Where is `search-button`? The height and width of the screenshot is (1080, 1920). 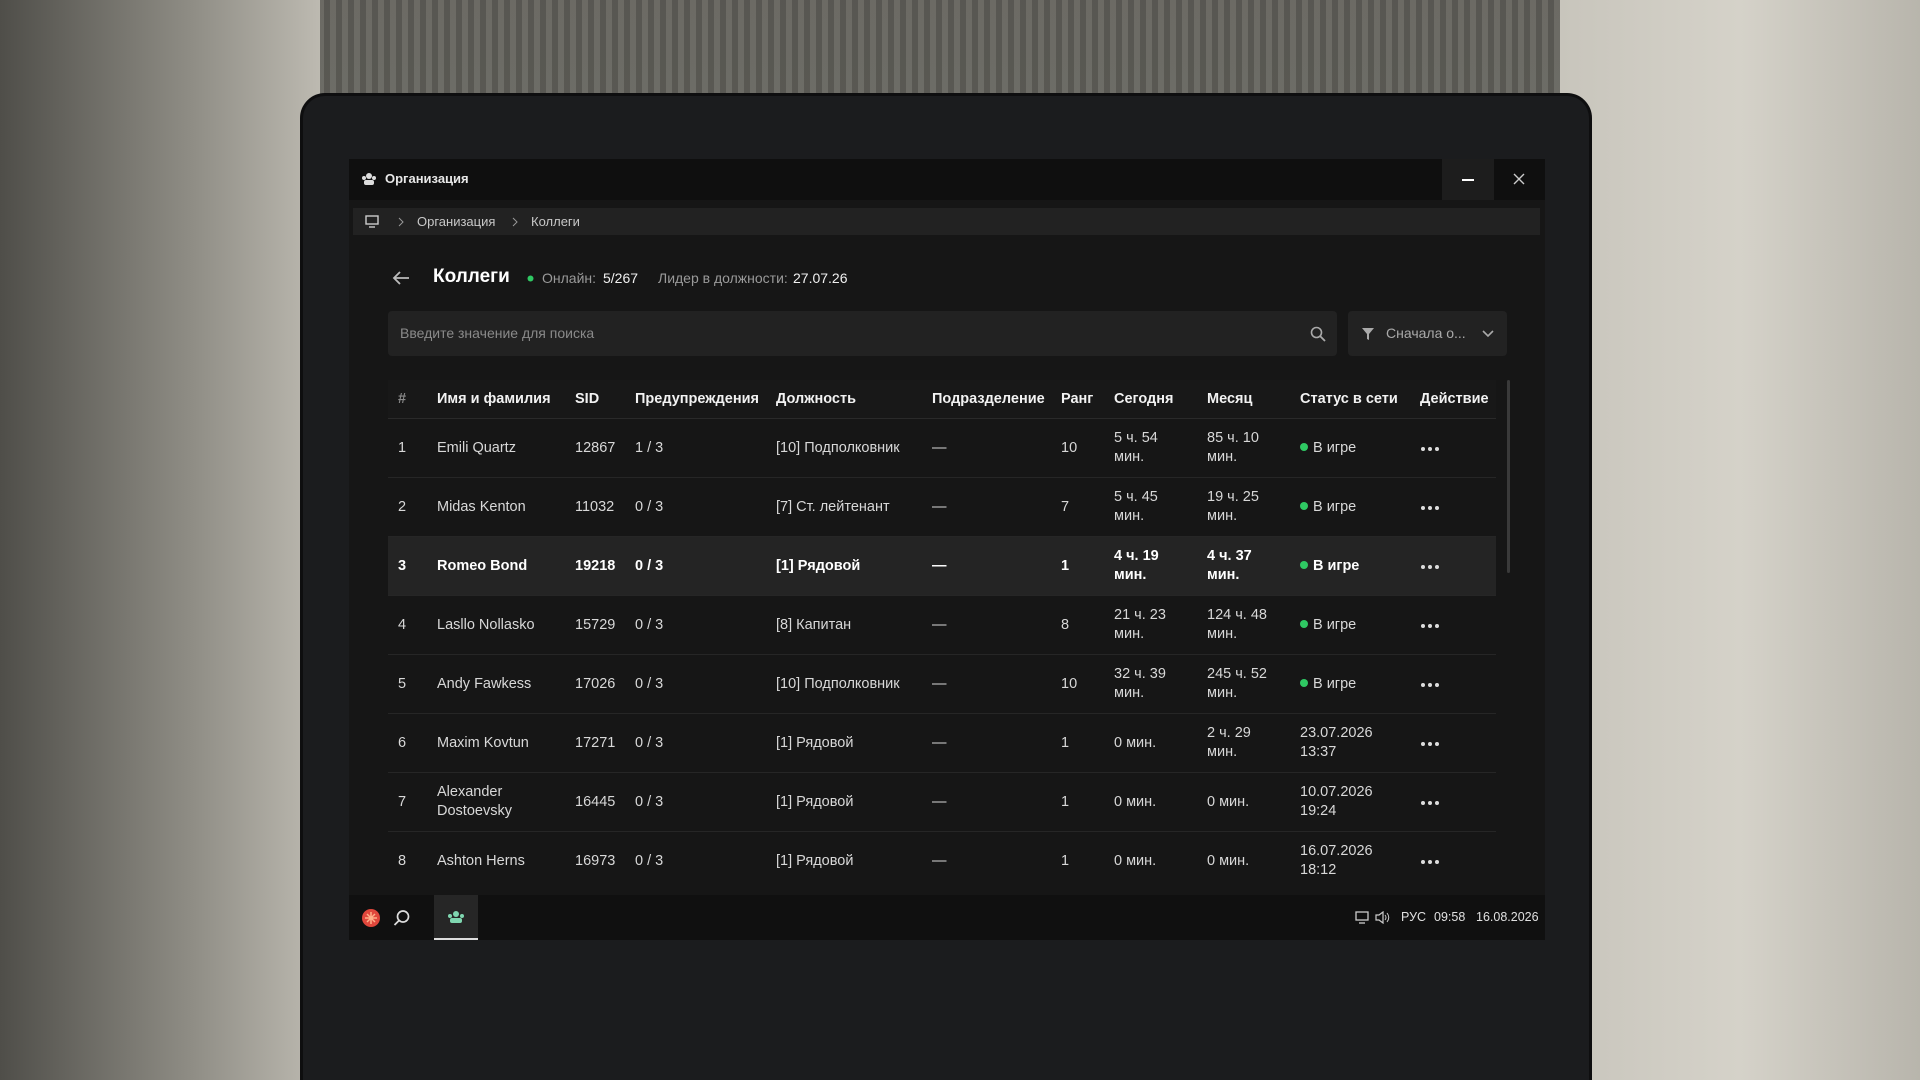
search-button is located at coordinates (402, 918).